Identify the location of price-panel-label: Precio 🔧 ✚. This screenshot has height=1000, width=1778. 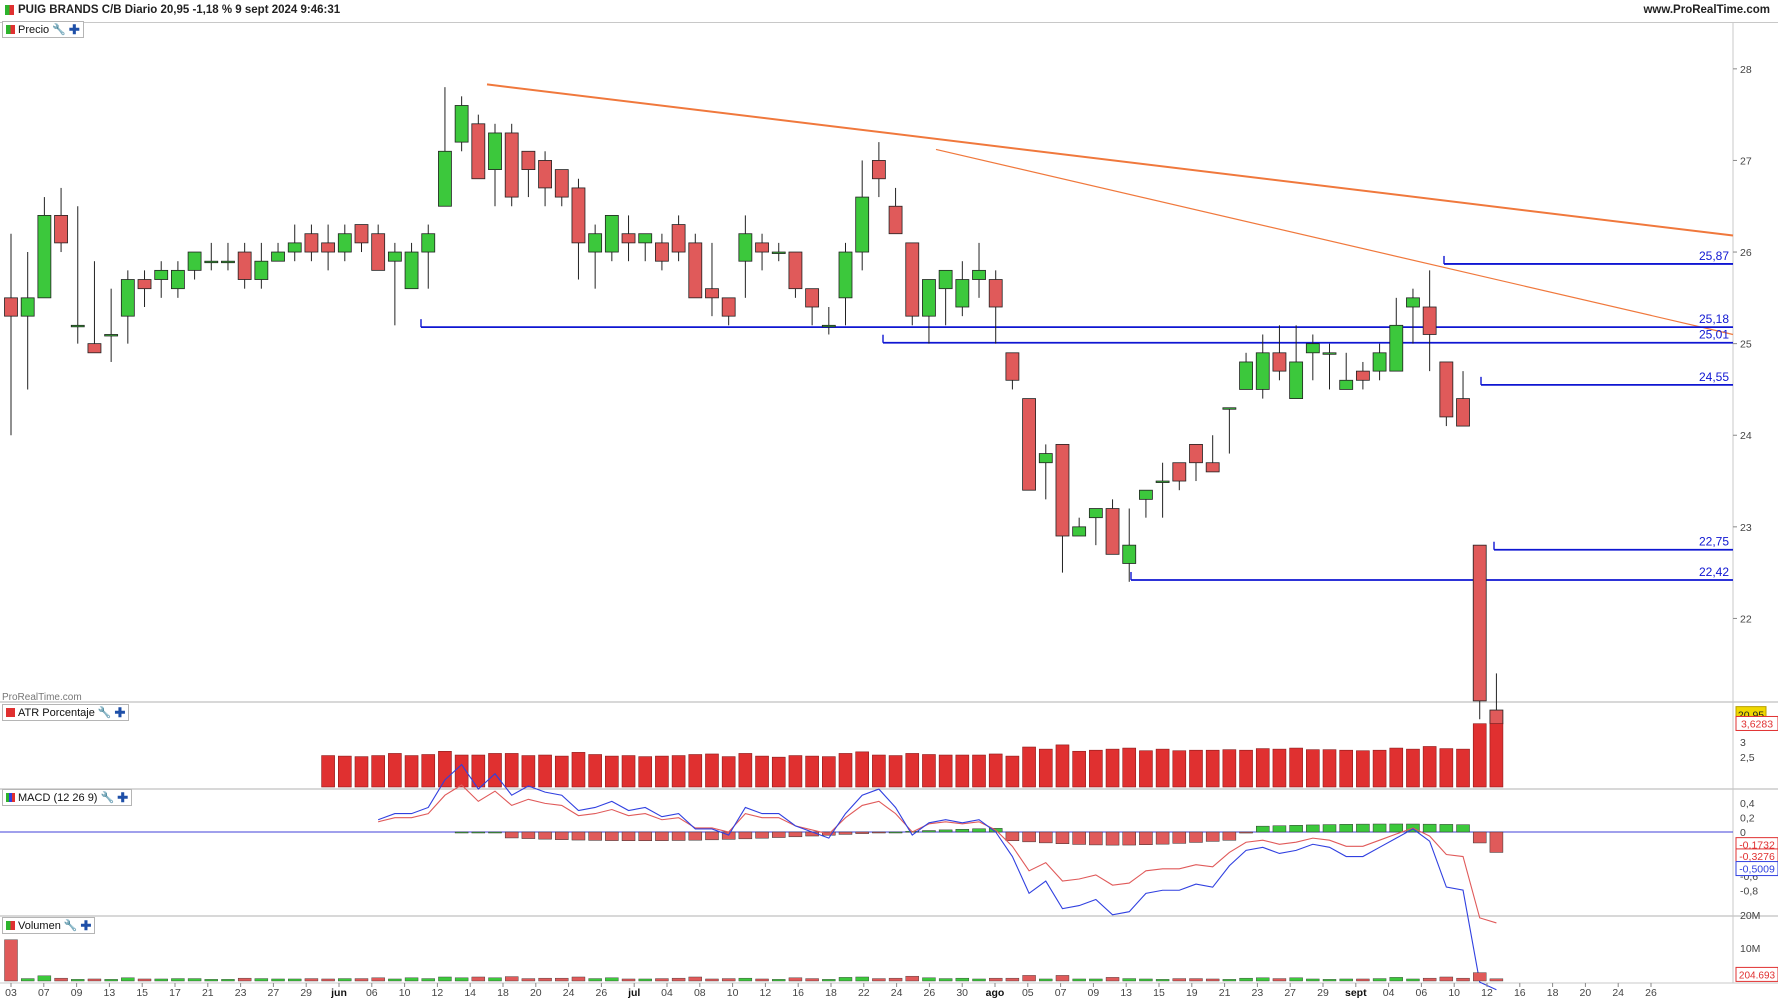
(43, 29).